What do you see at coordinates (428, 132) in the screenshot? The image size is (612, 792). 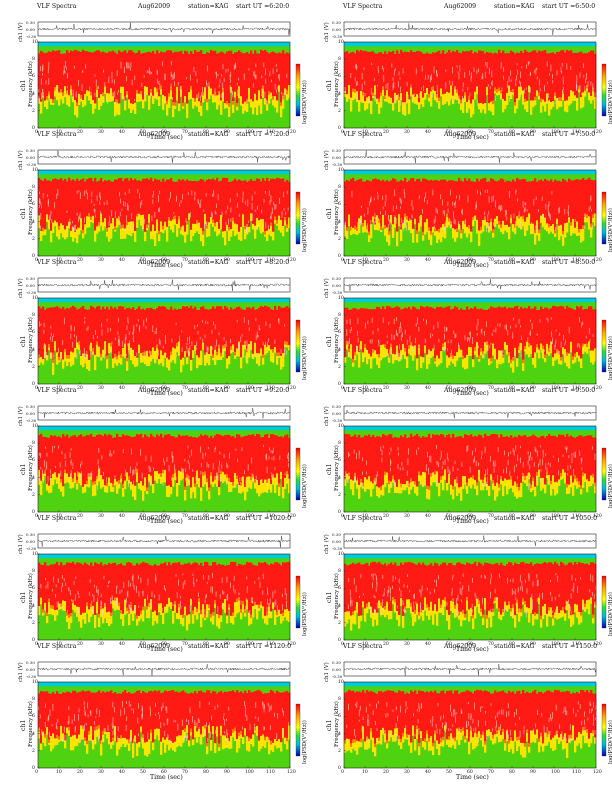 I see `time-tick-label: 40` at bounding box center [428, 132].